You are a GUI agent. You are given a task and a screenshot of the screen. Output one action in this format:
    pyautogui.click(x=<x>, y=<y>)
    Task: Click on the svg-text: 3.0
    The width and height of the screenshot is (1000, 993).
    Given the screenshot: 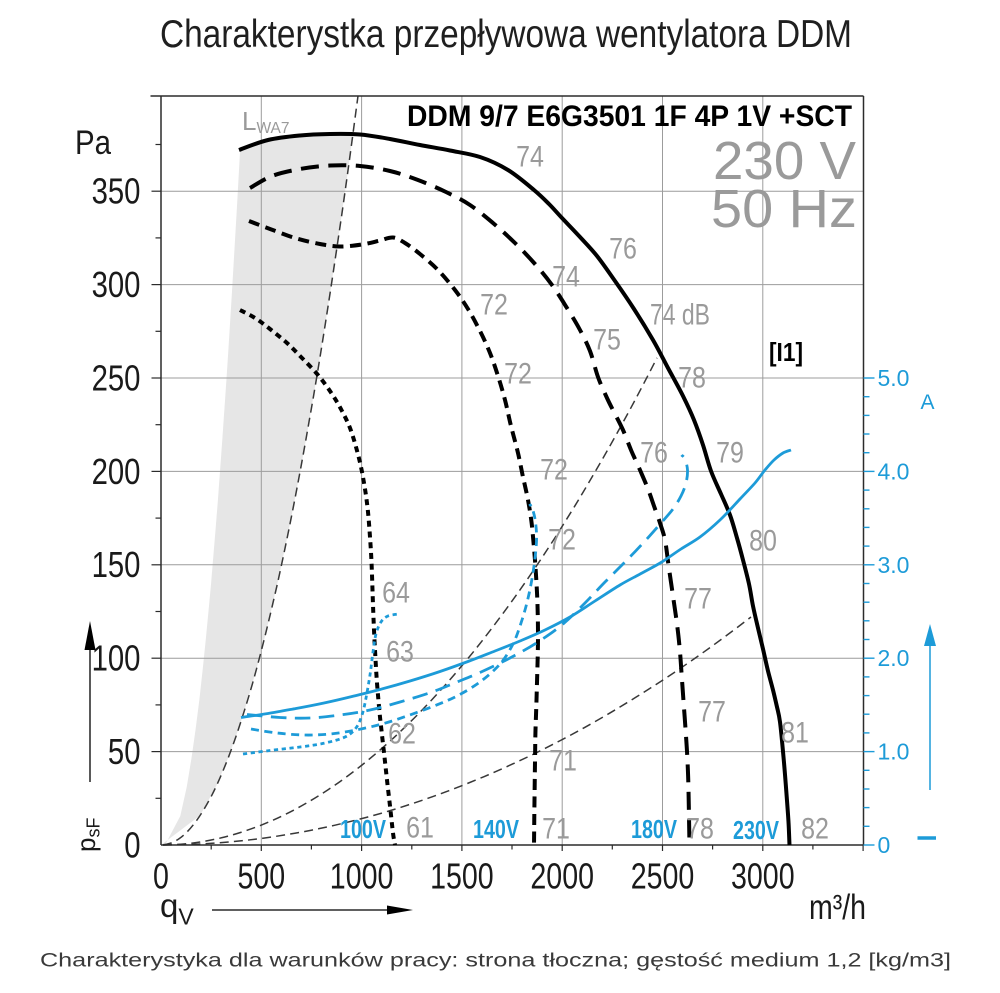 What is the action you would take?
    pyautogui.click(x=894, y=565)
    